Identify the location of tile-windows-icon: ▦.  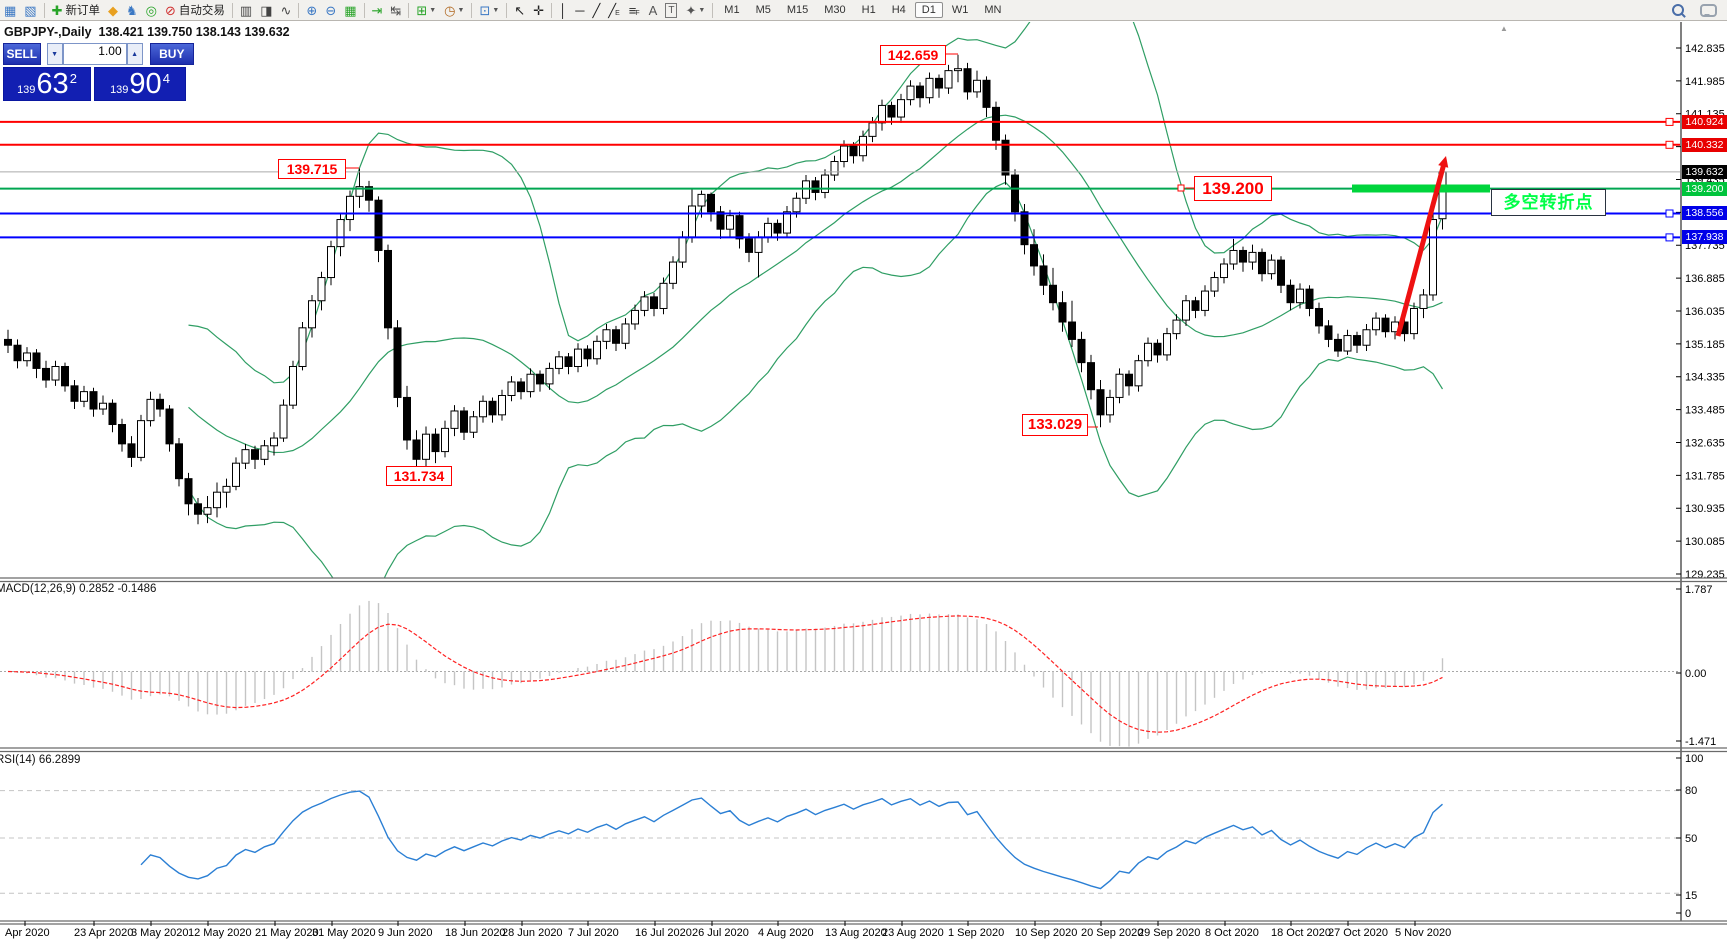
(350, 10).